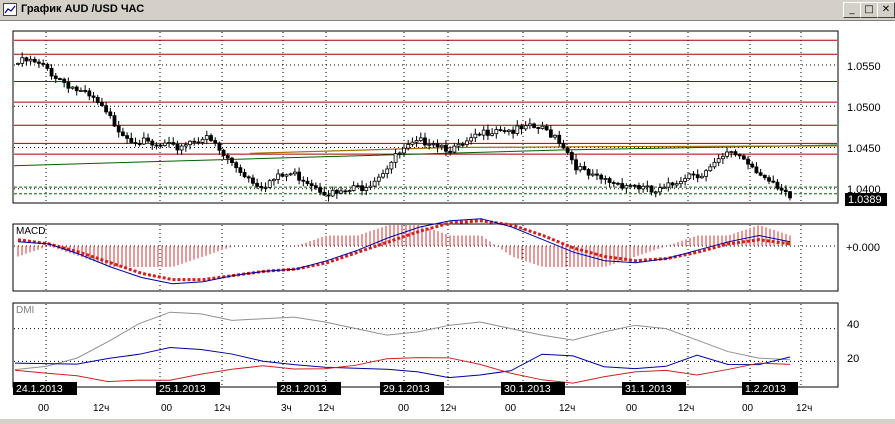 The width and height of the screenshot is (895, 424). What do you see at coordinates (447, 10) in the screenshot?
I see `window-titlebar: График AUD /USD ЧАС _ □ ✕` at bounding box center [447, 10].